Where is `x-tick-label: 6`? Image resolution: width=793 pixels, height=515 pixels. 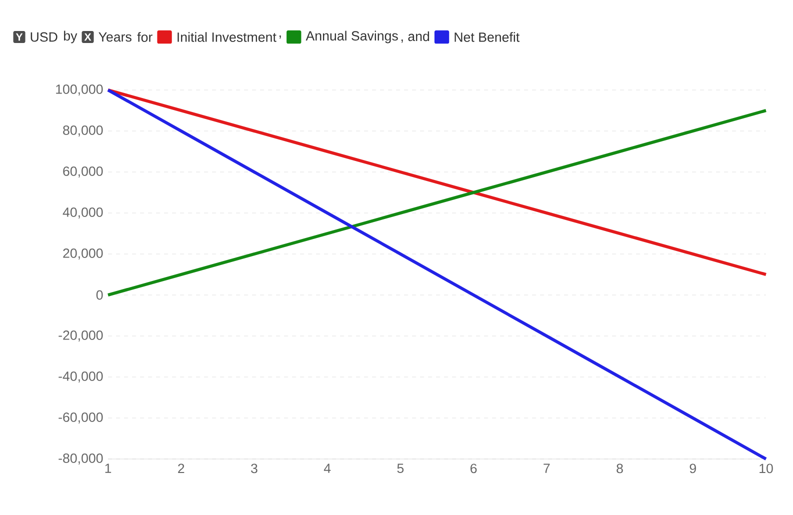
x-tick-label: 6 is located at coordinates (473, 469).